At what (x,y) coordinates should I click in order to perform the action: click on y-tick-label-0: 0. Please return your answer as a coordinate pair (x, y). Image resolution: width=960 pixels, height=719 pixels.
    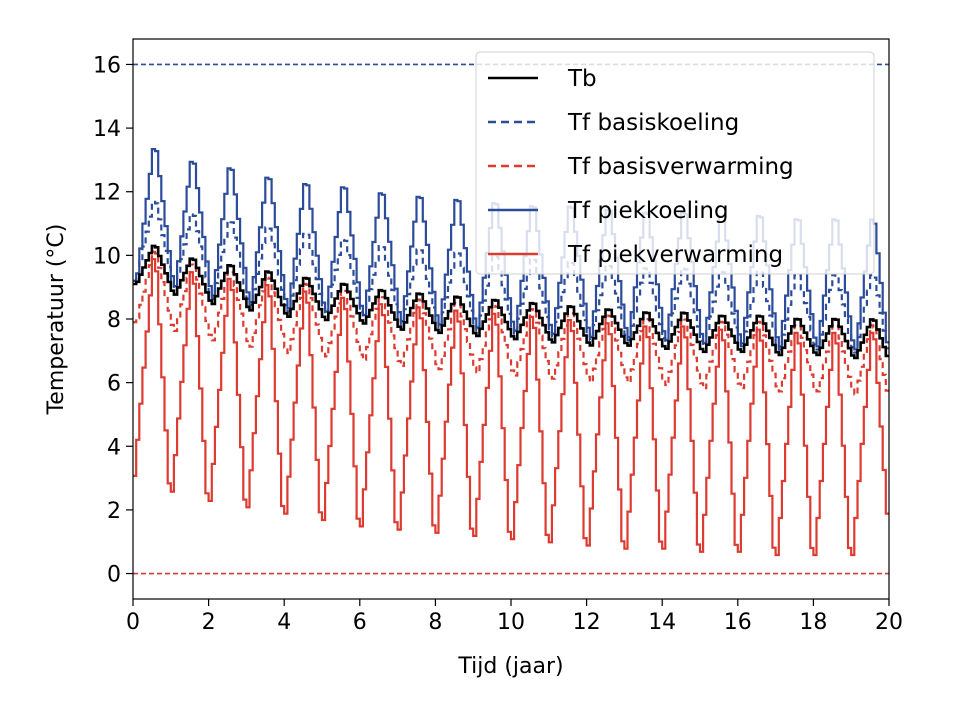
    Looking at the image, I should click on (114, 575).